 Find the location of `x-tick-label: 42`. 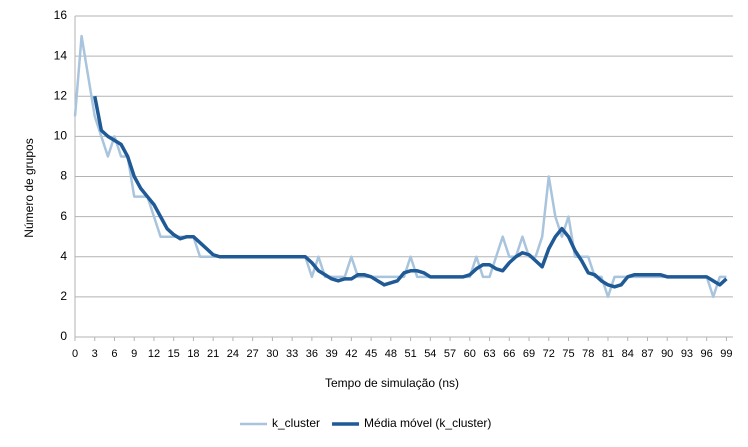

x-tick-label: 42 is located at coordinates (351, 354).